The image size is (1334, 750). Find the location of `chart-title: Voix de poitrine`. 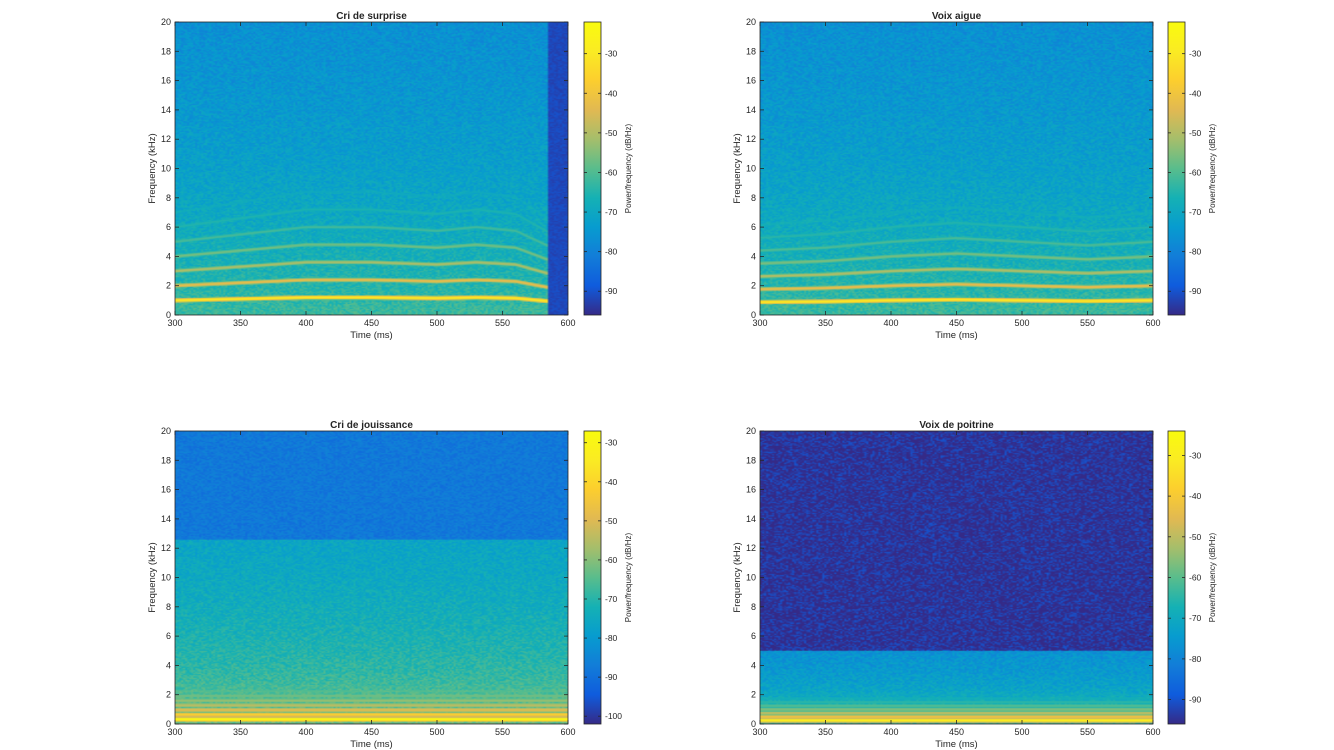

chart-title: Voix de poitrine is located at coordinates (956, 425).